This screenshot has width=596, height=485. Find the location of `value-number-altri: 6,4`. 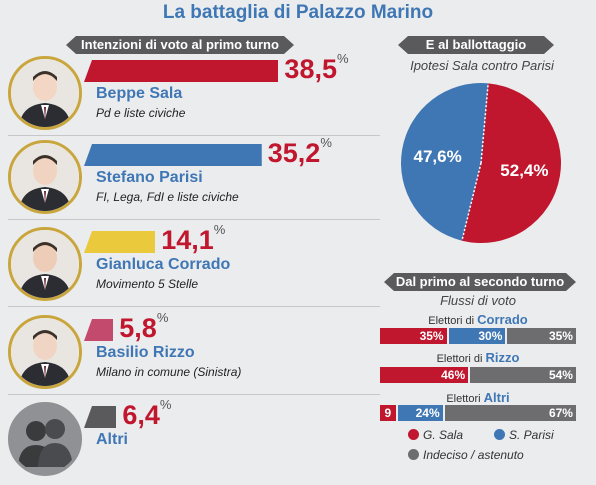

value-number-altri: 6,4 is located at coordinates (141, 415).